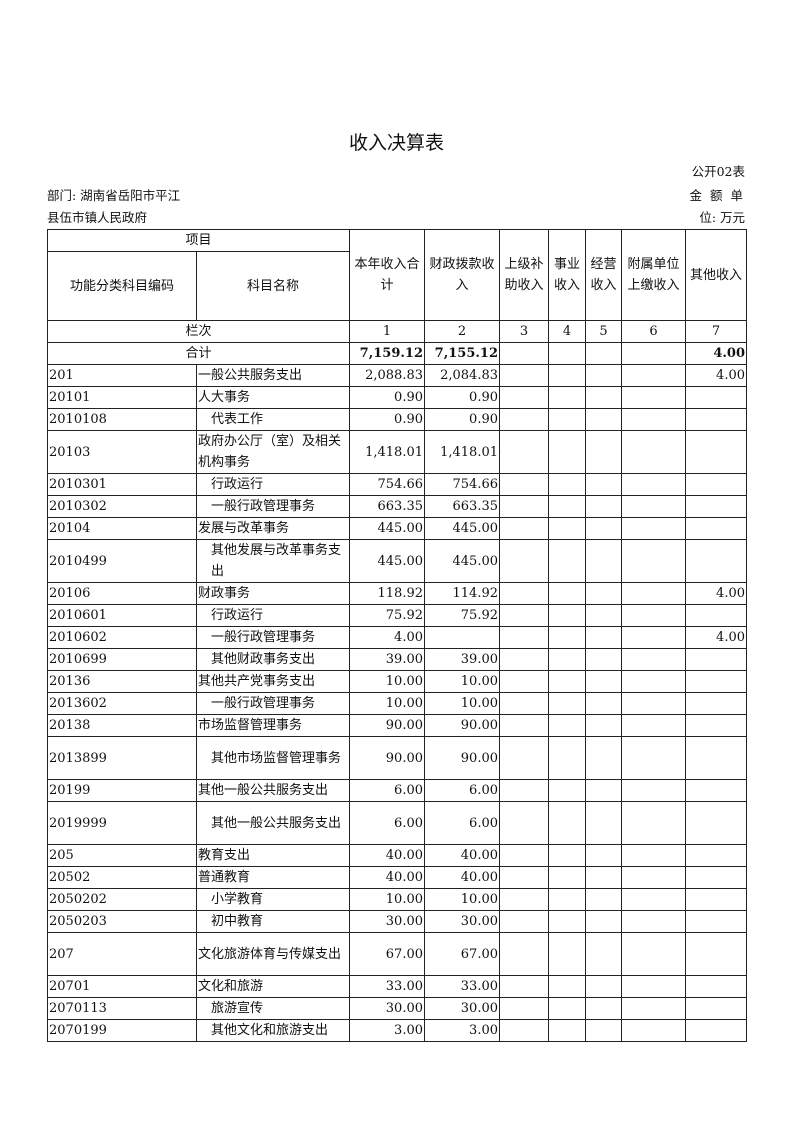 The image size is (793, 1122). I want to click on col-number: 6, so click(653, 331).